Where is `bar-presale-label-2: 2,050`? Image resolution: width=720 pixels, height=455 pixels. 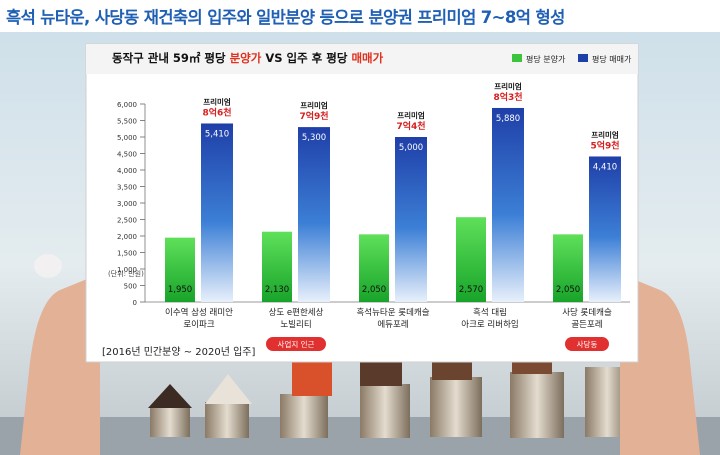 bar-presale-label-2: 2,050 is located at coordinates (374, 290).